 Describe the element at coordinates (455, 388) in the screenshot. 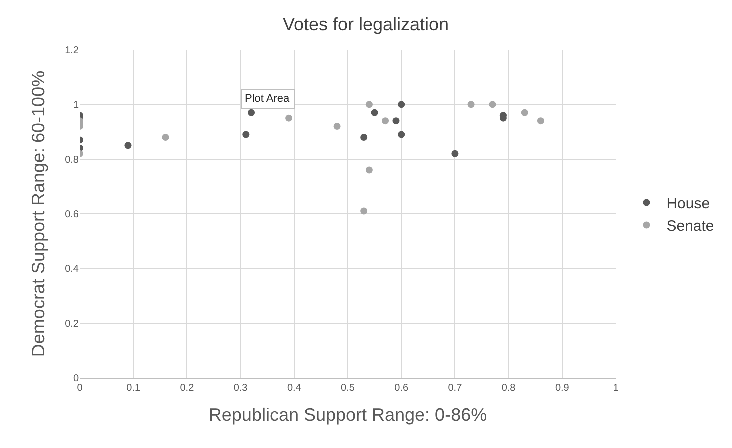

I see `x-tick-label: 0.7` at that location.